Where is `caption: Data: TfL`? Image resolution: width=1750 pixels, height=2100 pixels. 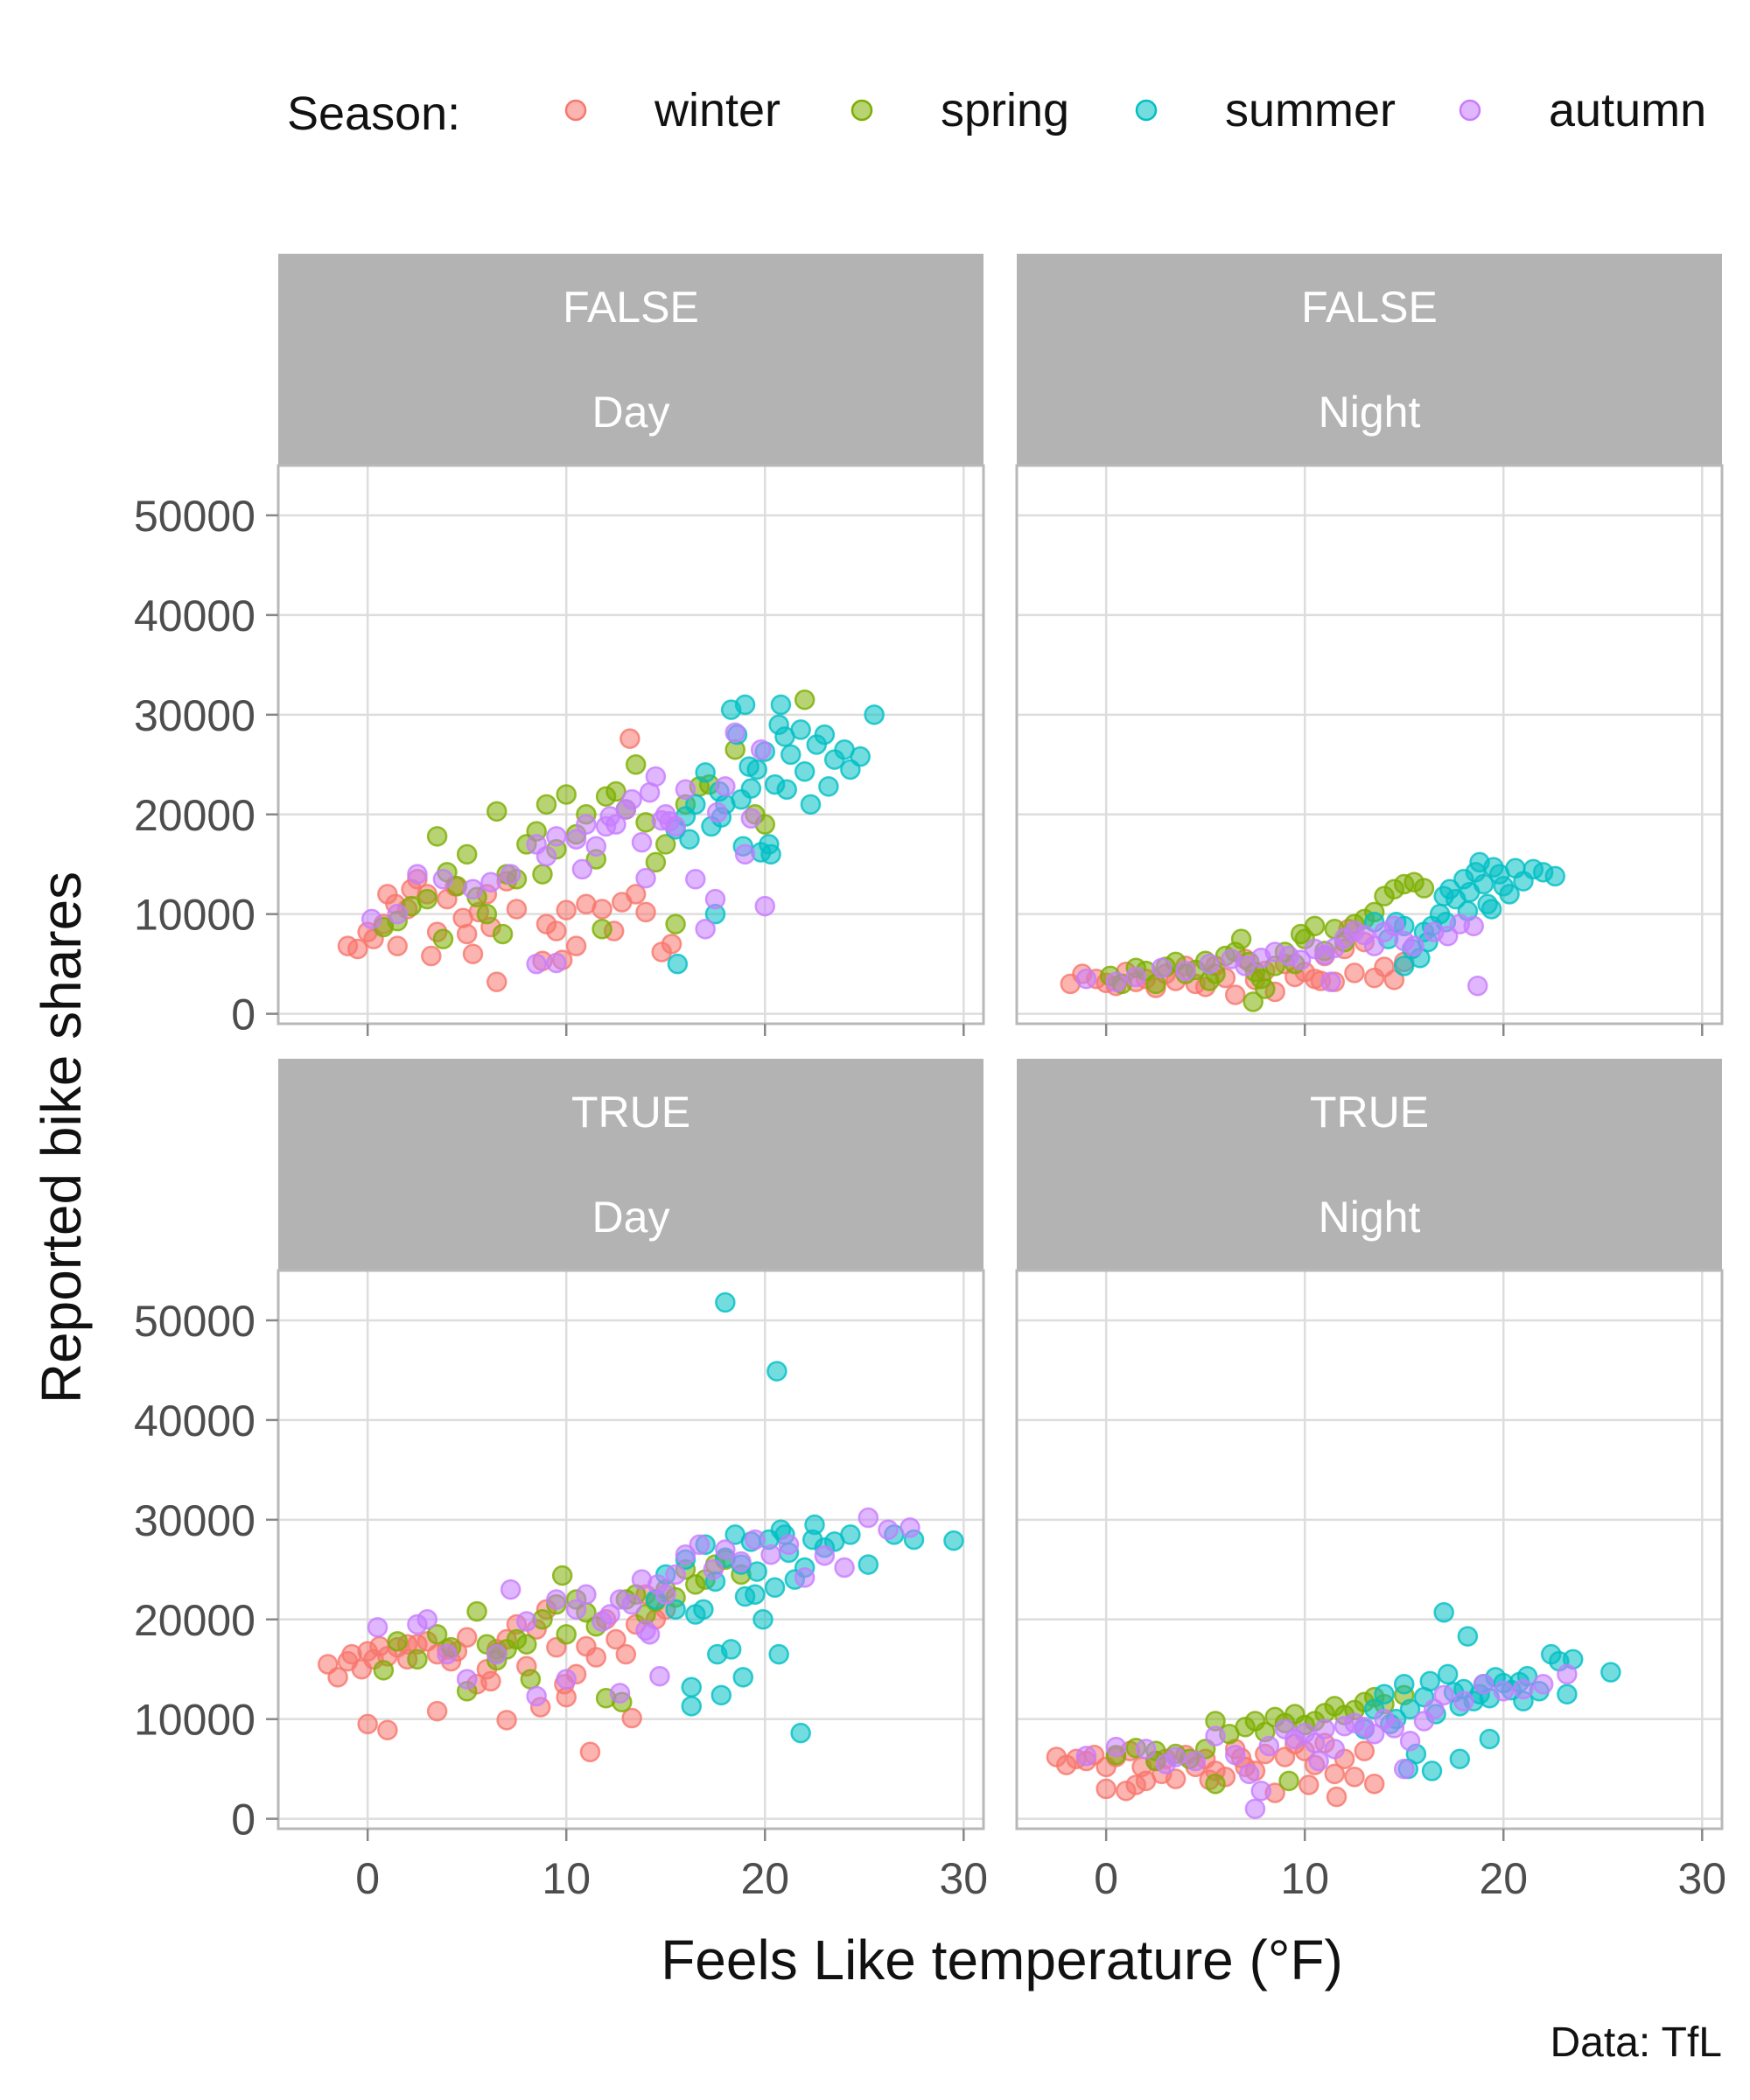
caption: Data: TfL is located at coordinates (1636, 2043).